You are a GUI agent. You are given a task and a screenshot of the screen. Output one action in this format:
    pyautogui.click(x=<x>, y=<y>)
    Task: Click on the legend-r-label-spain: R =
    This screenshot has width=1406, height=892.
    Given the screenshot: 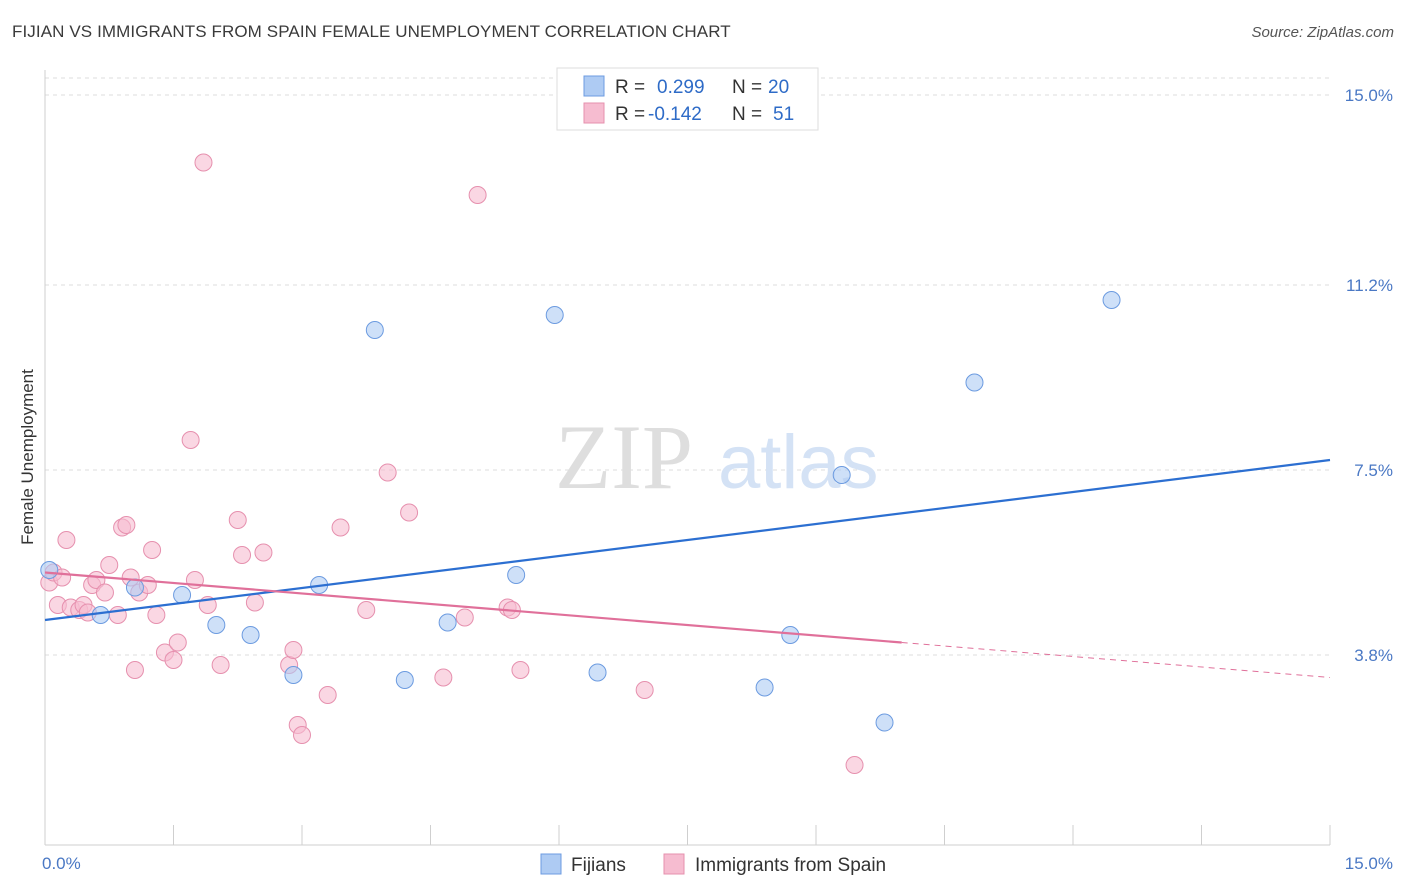 What is the action you would take?
    pyautogui.click(x=630, y=114)
    